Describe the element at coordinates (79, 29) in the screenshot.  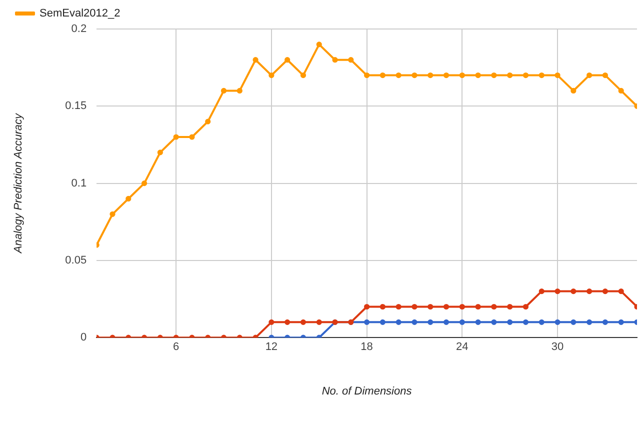
I see `y-tick-label: 0.2` at that location.